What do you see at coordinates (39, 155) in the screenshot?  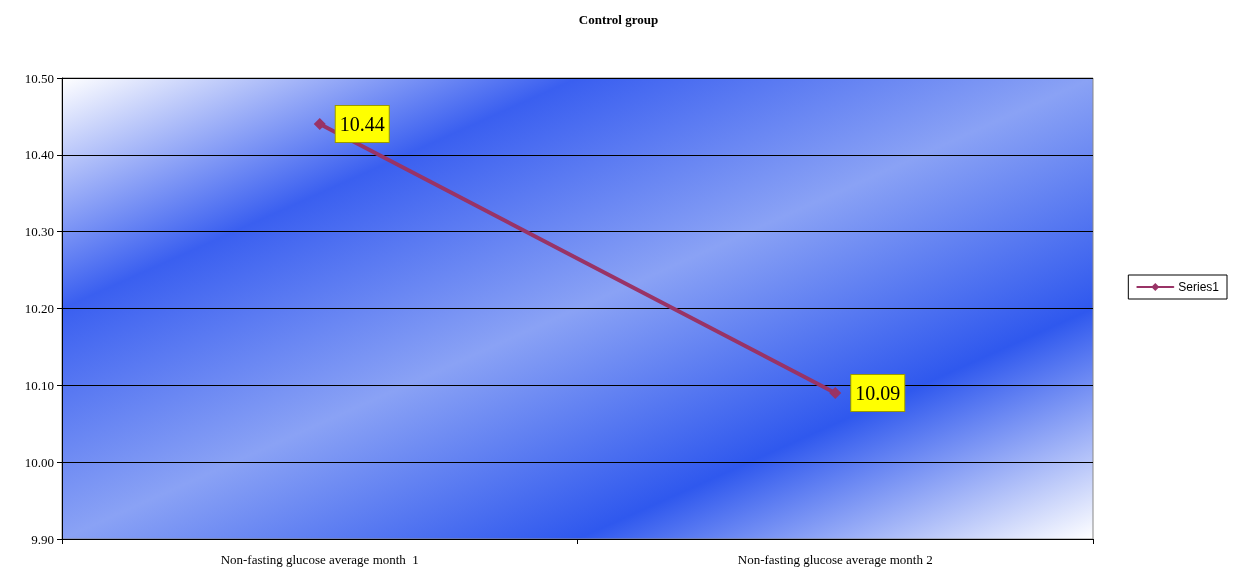 I see `y-tick-label: 10.40` at bounding box center [39, 155].